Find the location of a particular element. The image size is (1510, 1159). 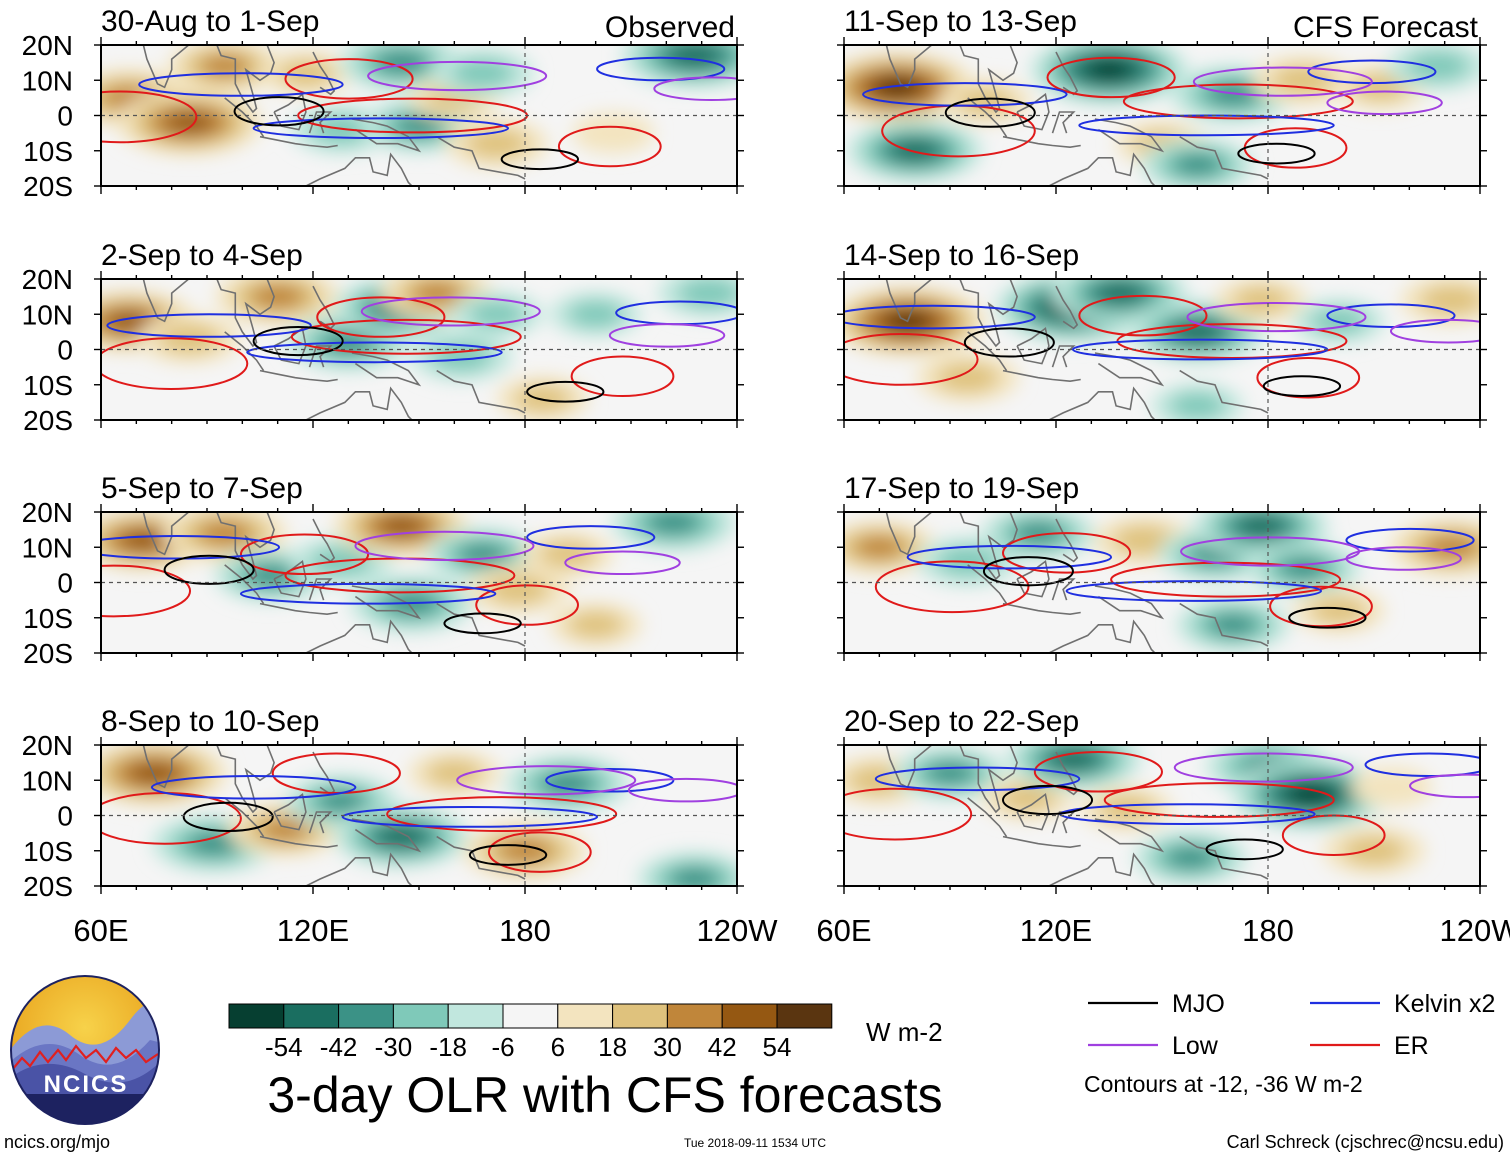

site-link: ncics.org/mjo is located at coordinates (57, 1142).